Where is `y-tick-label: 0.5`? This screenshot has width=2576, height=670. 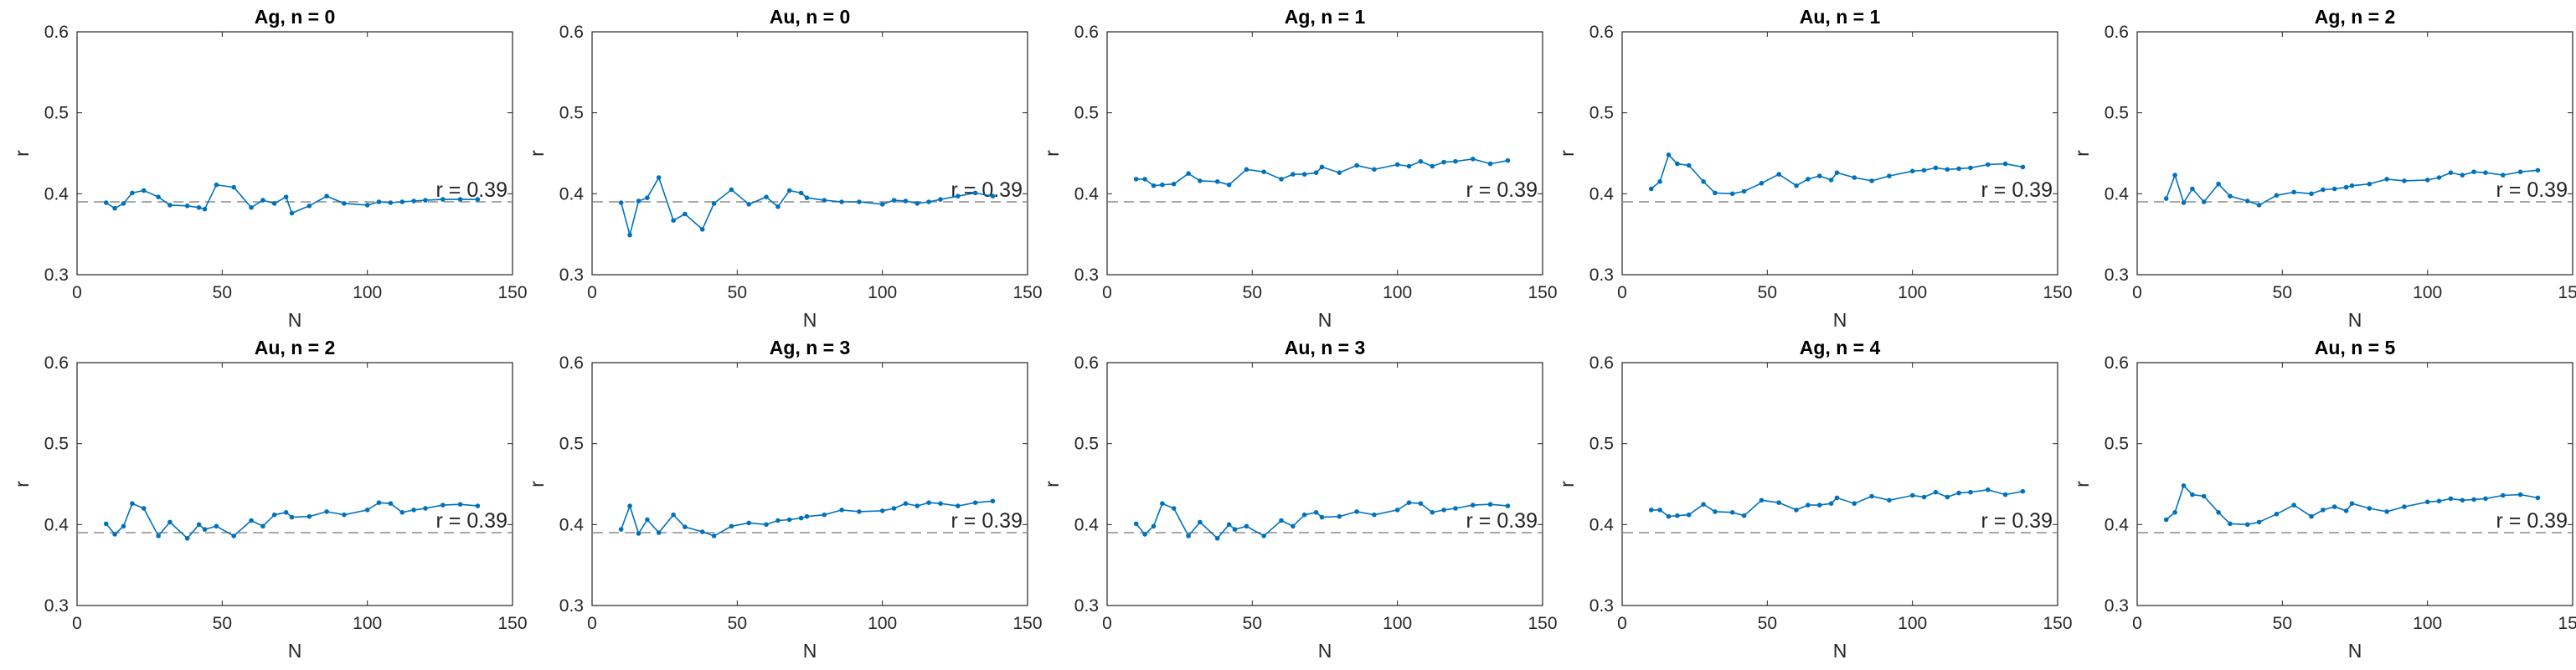 y-tick-label: 0.5 is located at coordinates (571, 113).